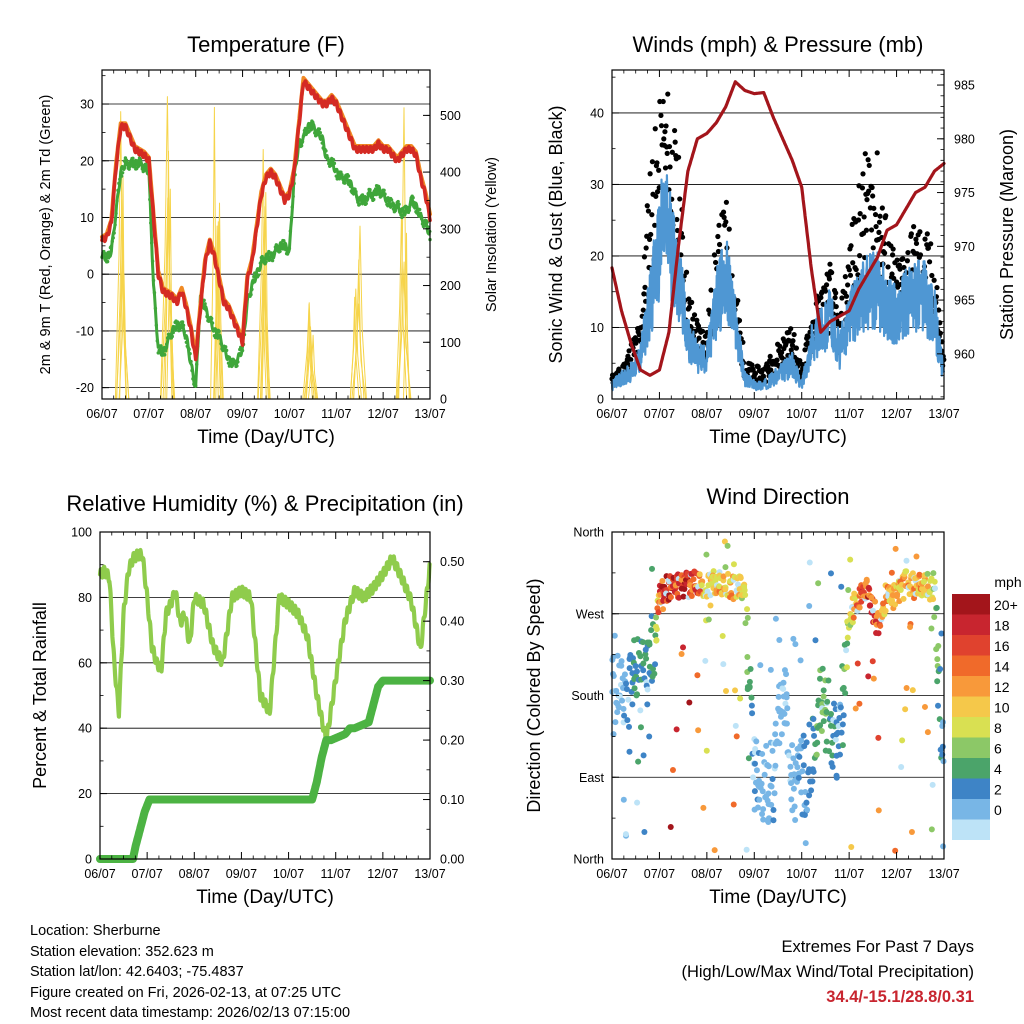 The height and width of the screenshot is (1024, 1024). I want to click on legend-label: 18, so click(1002, 626).